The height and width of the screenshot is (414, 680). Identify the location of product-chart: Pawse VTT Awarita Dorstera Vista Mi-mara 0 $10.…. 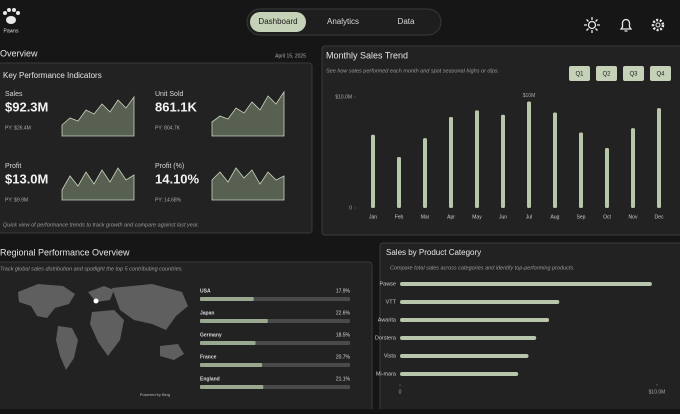
(520, 338).